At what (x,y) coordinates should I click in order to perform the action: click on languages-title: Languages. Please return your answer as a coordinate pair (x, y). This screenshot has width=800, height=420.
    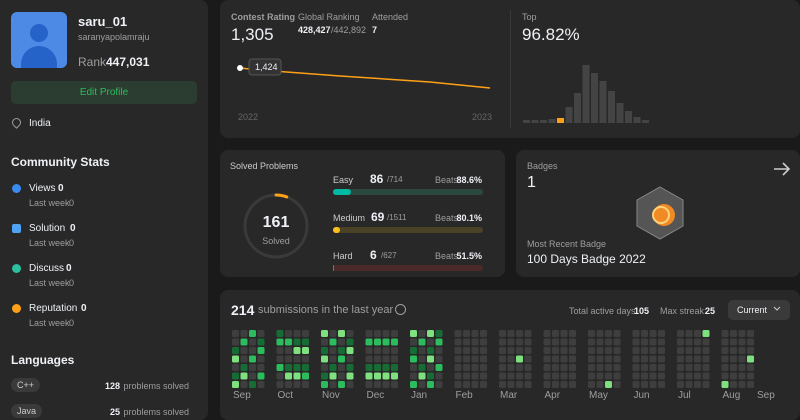
    Looking at the image, I should click on (43, 360).